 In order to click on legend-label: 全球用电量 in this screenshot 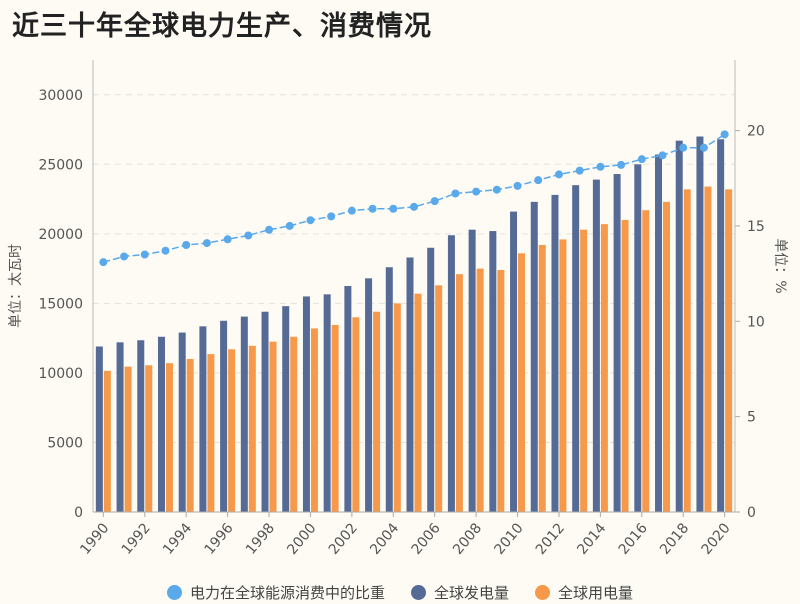, I will do `click(596, 593)`.